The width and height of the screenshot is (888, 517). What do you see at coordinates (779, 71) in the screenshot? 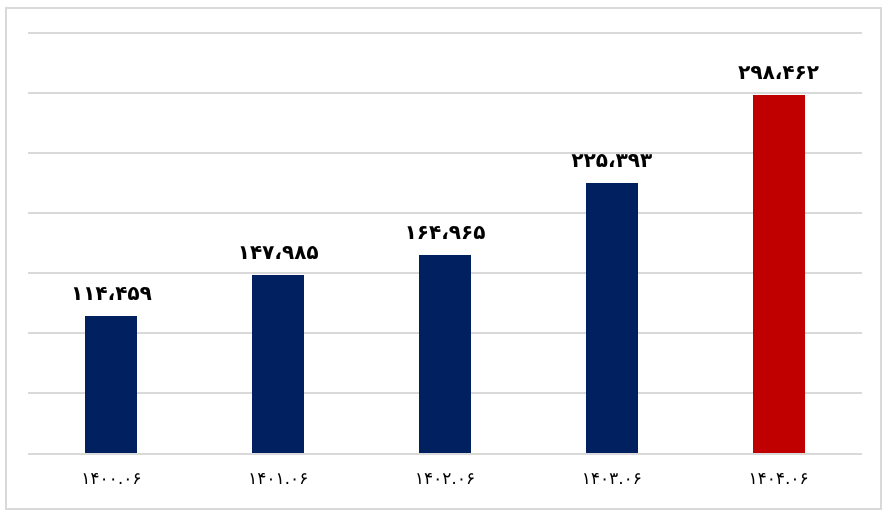
I see `value-label-5: ۲۹۸،۴۶۲` at bounding box center [779, 71].